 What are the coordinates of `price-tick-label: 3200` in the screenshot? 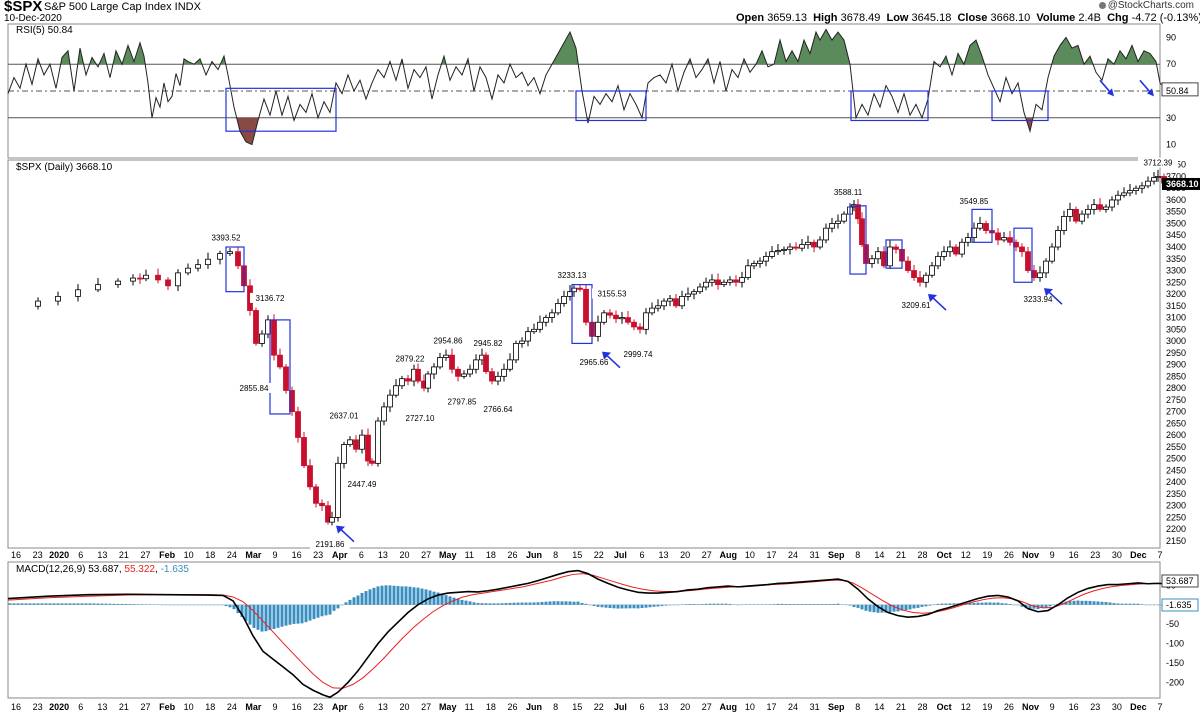 It's located at (1176, 294).